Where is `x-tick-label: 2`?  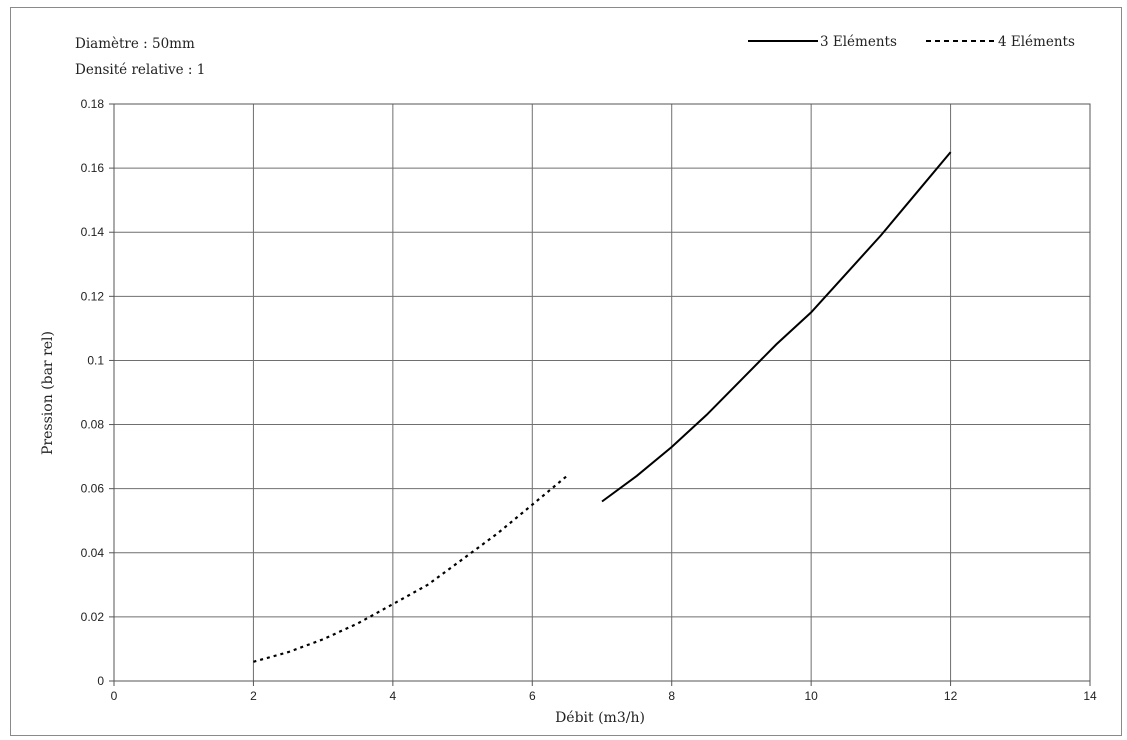 x-tick-label: 2 is located at coordinates (253, 696).